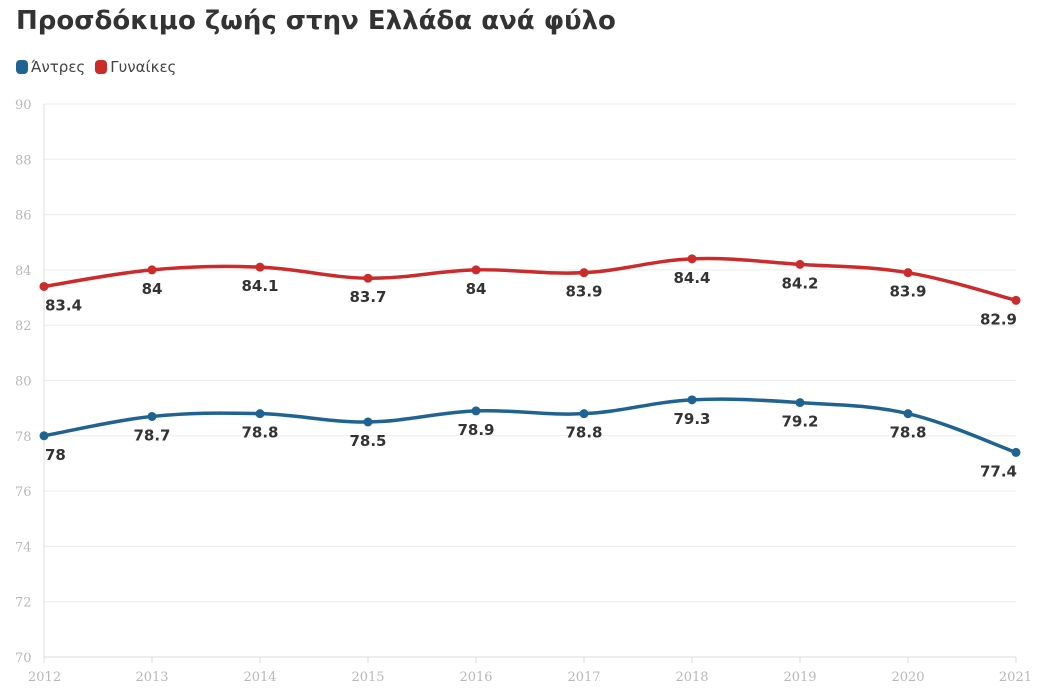  I want to click on legend-label-women: Γυναίκες, so click(143, 67).